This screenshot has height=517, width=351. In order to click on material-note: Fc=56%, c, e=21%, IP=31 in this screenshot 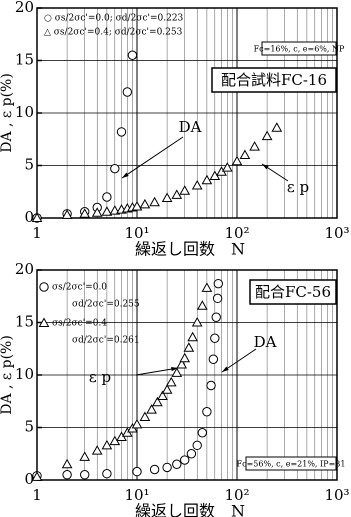, I will do `click(291, 464)`.